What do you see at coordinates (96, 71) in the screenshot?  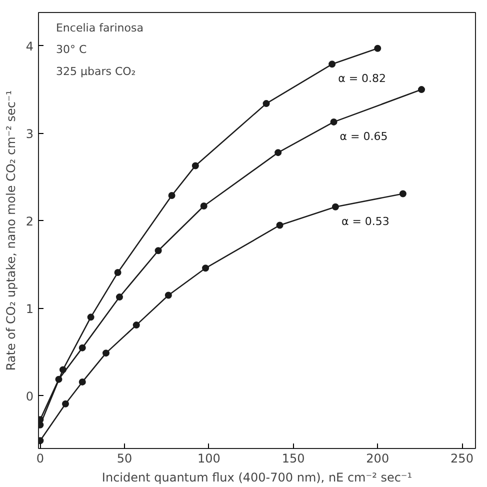 I see `annotation: 325 μbars CO₂` at bounding box center [96, 71].